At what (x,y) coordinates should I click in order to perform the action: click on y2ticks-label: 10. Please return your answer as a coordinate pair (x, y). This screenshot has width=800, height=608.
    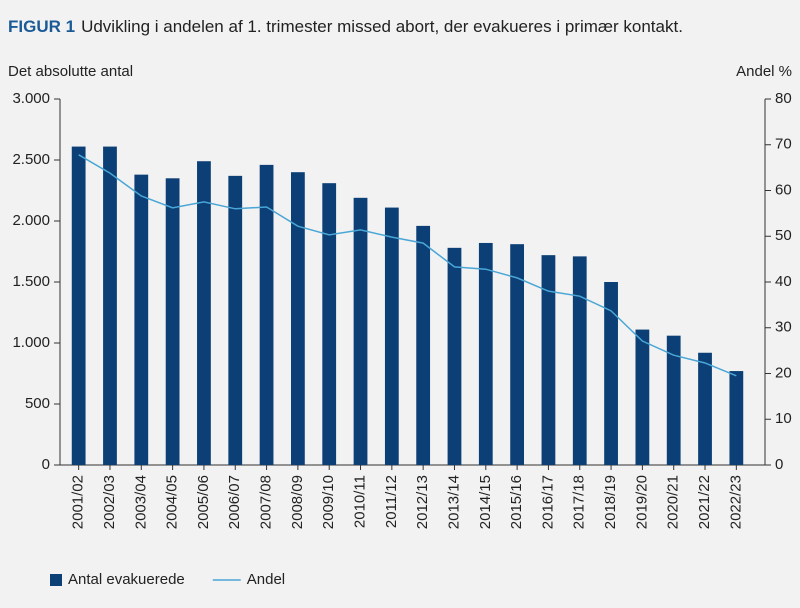
    Looking at the image, I should click on (783, 418).